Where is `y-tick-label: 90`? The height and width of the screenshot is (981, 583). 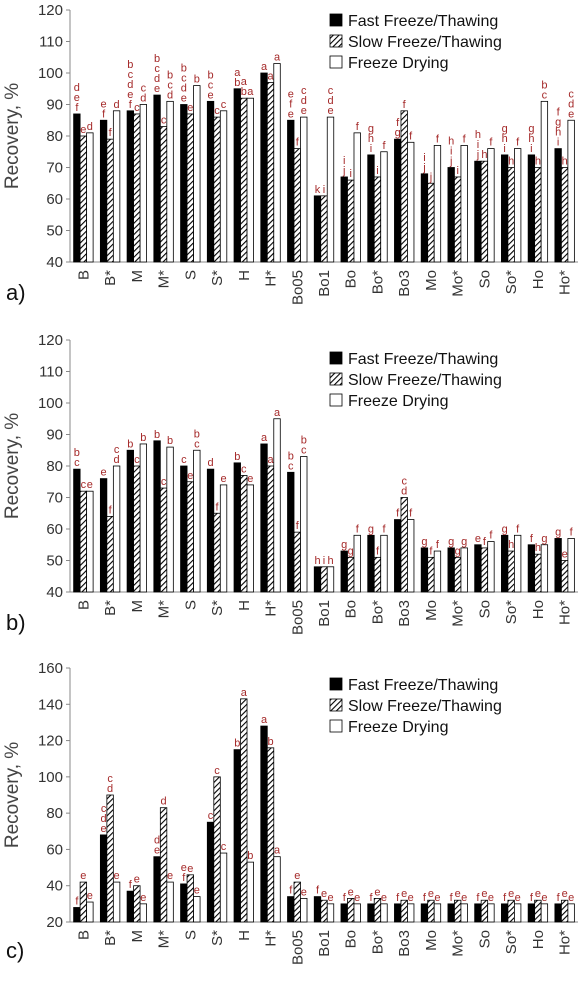
y-tick-label: 90 is located at coordinates (54, 105).